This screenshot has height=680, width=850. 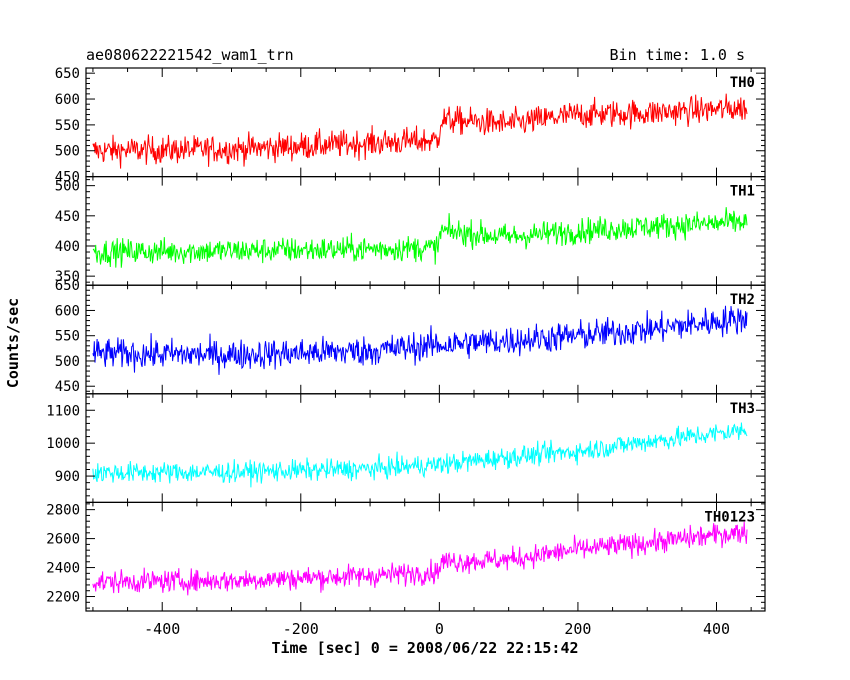 I want to click on y-tick-label: 2600, so click(x=63, y=540).